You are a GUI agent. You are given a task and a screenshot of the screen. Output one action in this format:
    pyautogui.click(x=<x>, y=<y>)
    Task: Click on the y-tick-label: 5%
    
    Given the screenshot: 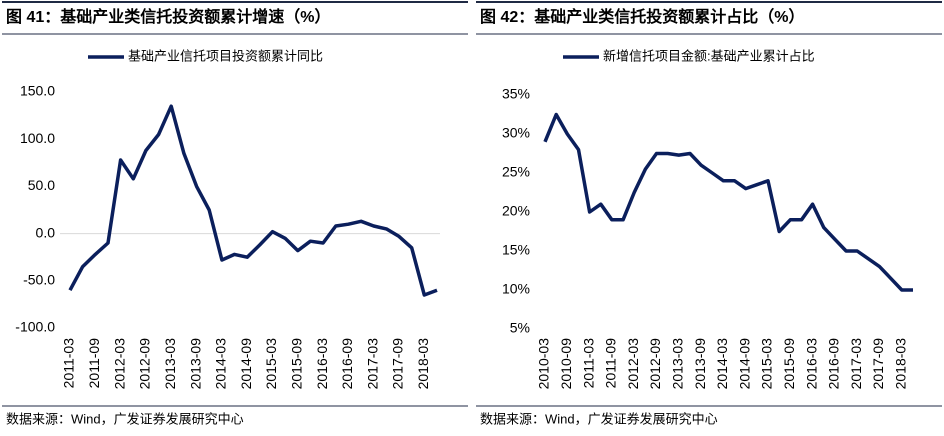 What is the action you would take?
    pyautogui.click(x=520, y=328)
    